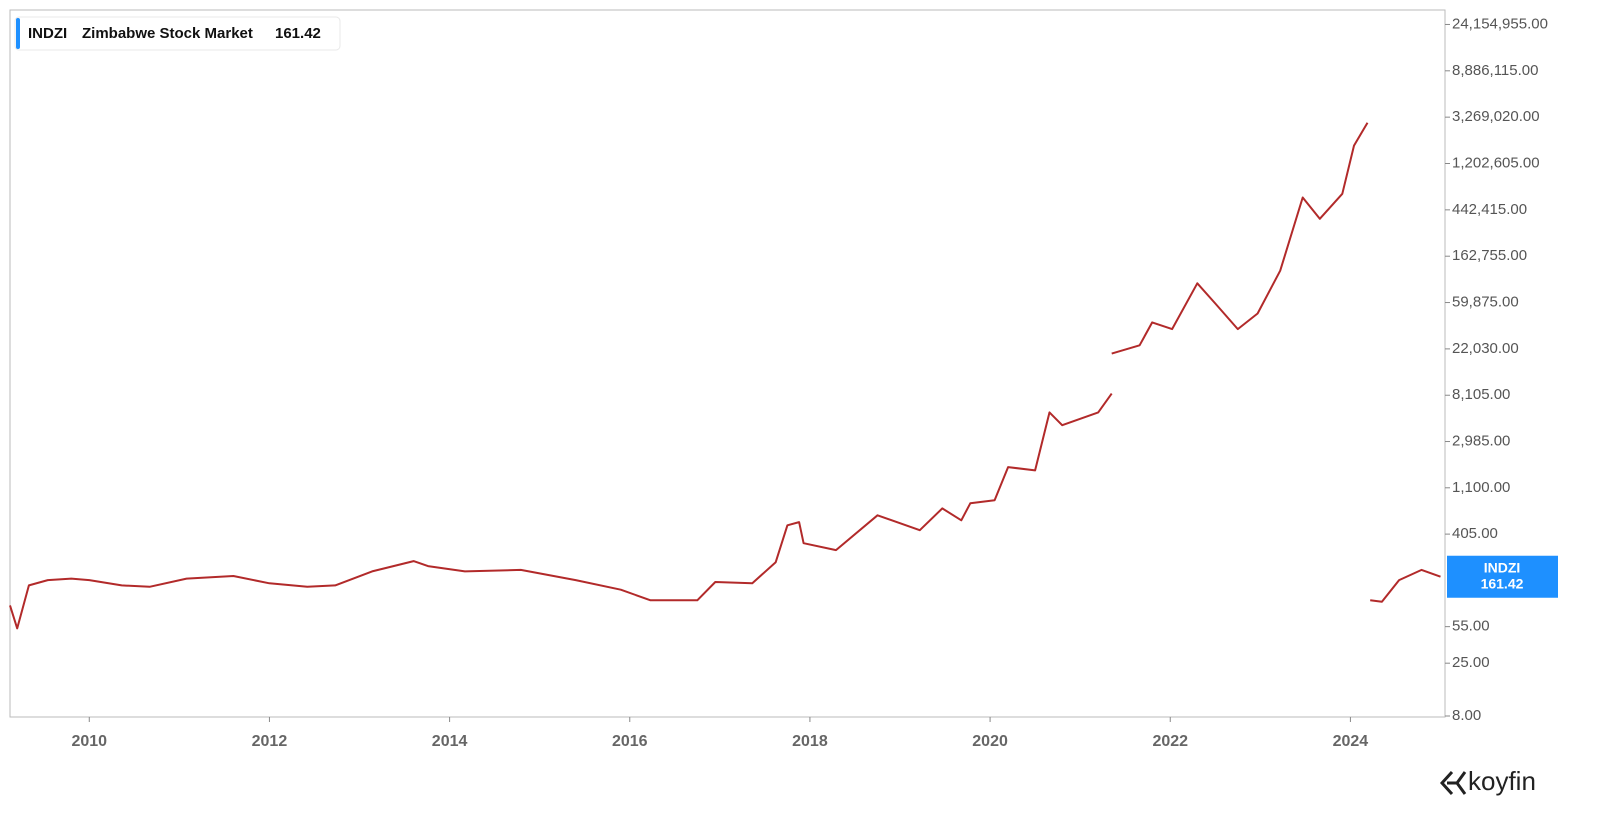 The height and width of the screenshot is (827, 1600). What do you see at coordinates (1351, 741) in the screenshot?
I see `x-tick-label: 2024` at bounding box center [1351, 741].